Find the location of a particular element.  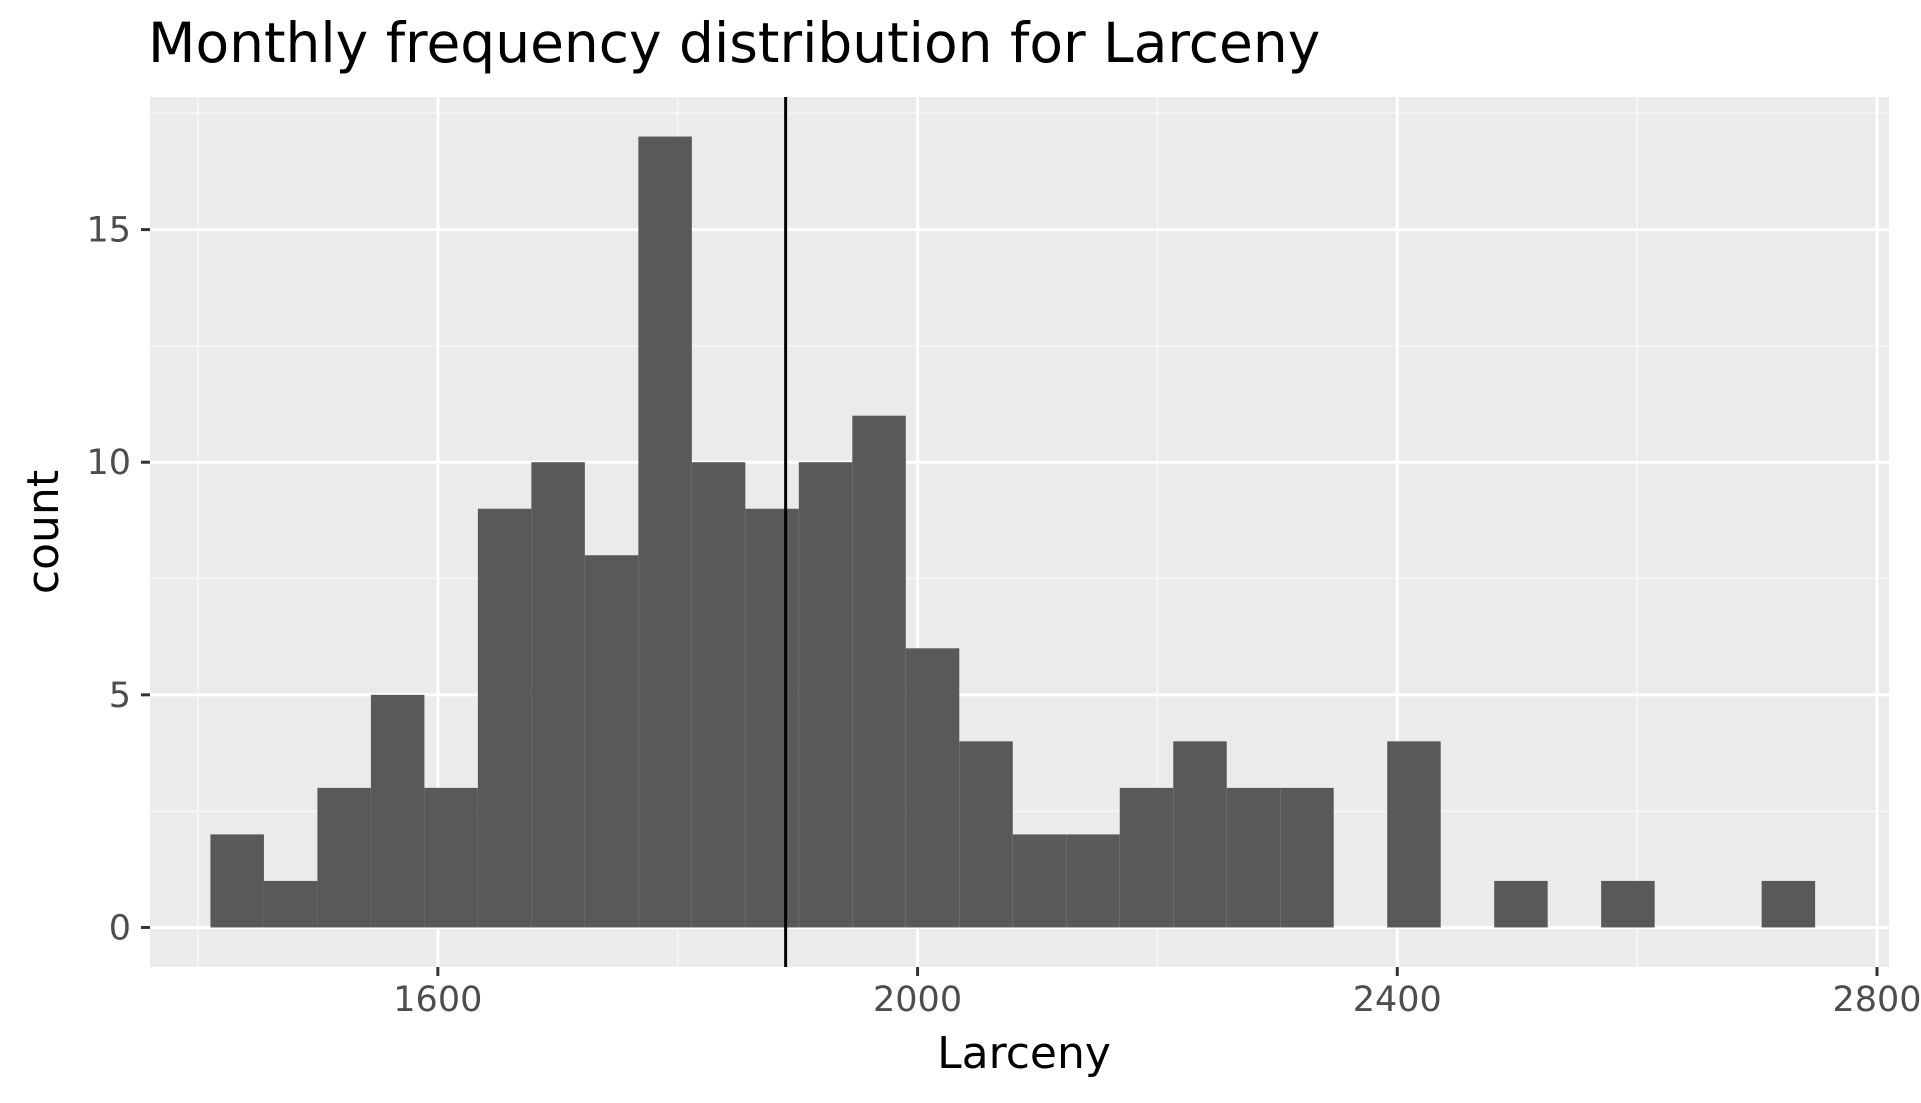

y-axis: 0 5 10 15 is located at coordinates (118, 579).